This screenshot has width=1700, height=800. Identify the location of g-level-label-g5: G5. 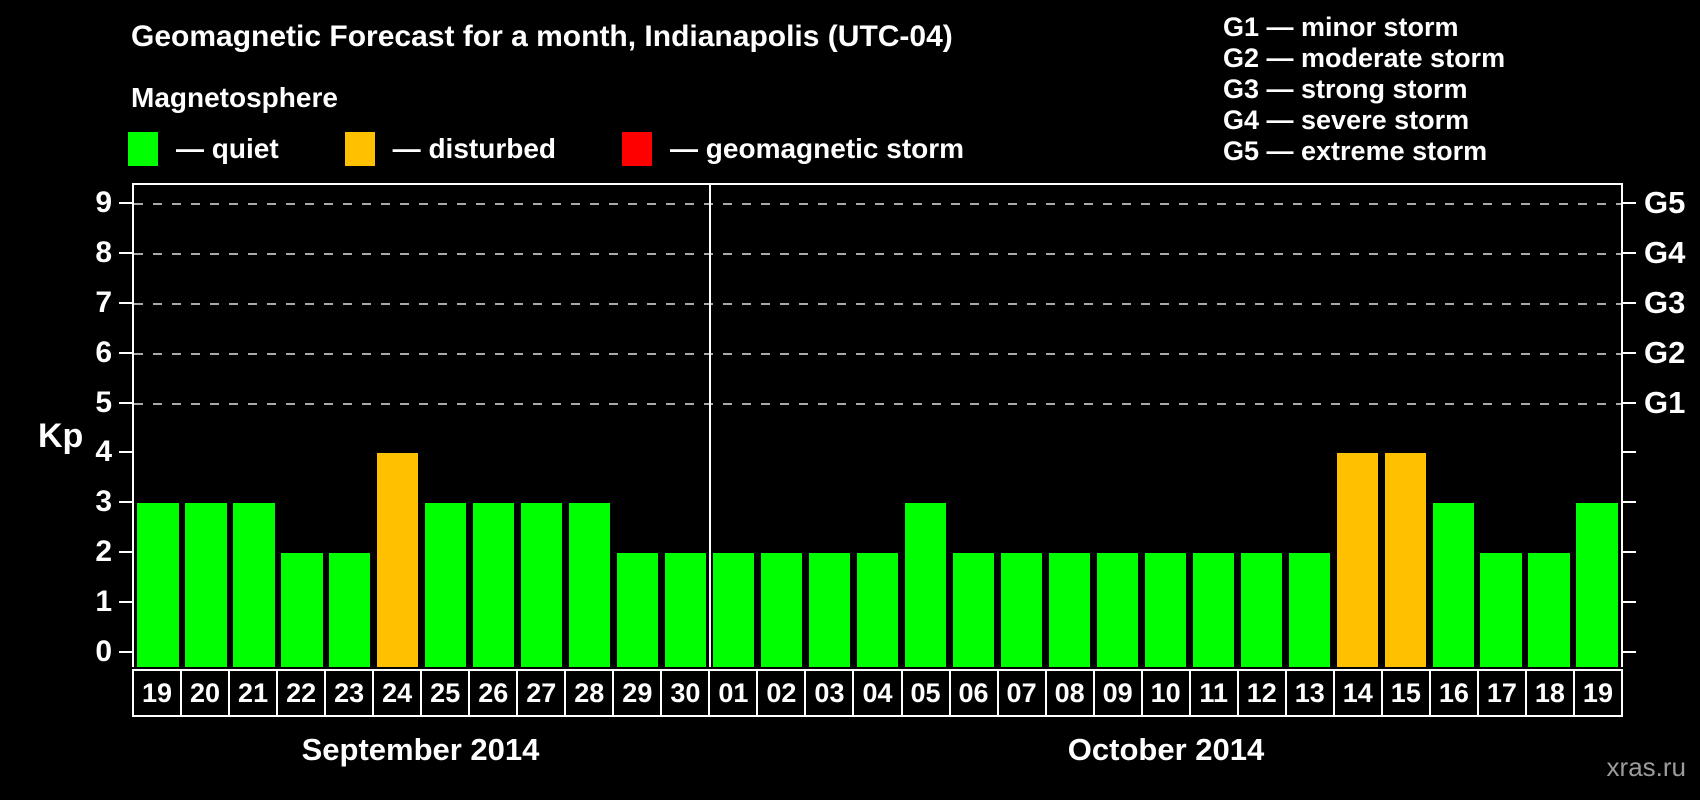
(1665, 202).